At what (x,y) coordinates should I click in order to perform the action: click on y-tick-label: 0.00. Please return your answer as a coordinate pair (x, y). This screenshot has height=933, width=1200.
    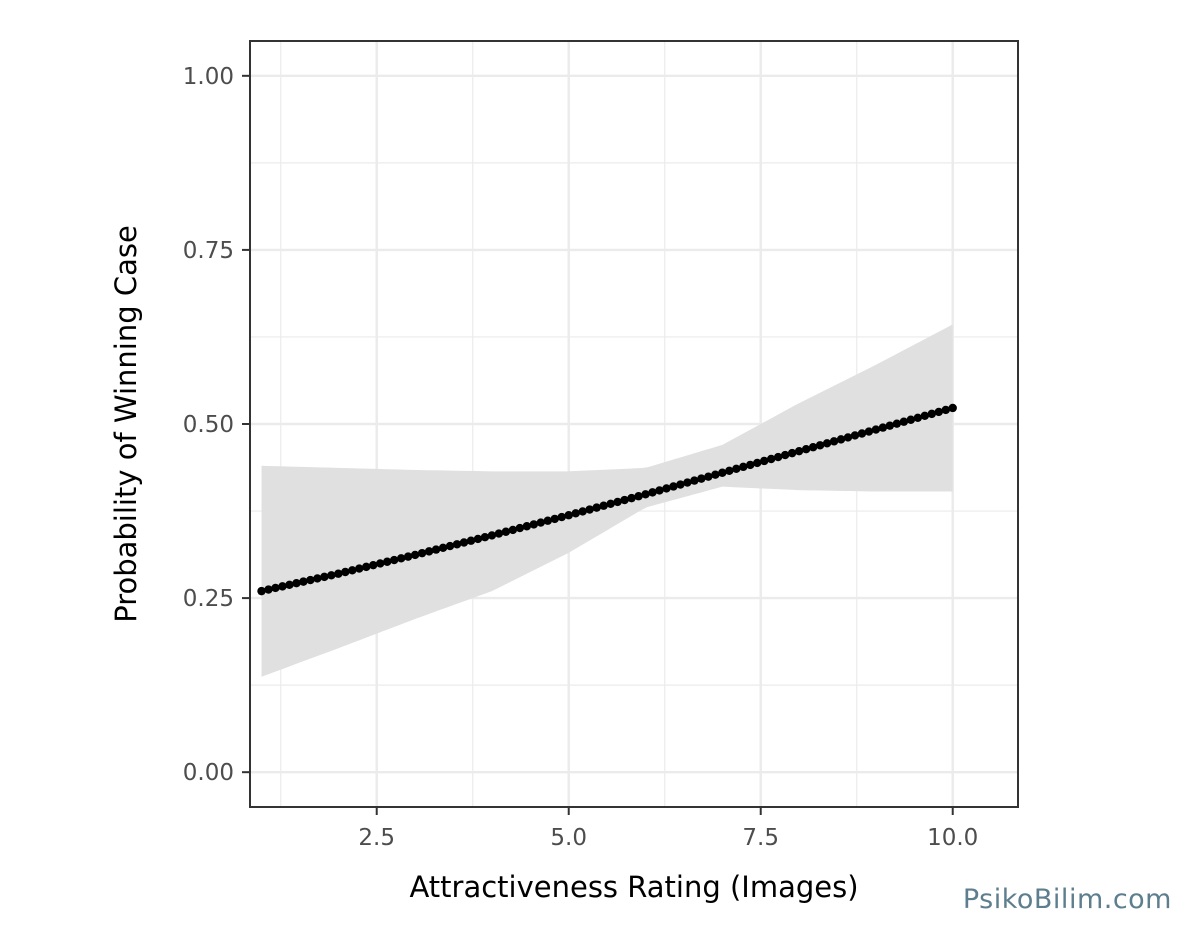
    Looking at the image, I should click on (208, 773).